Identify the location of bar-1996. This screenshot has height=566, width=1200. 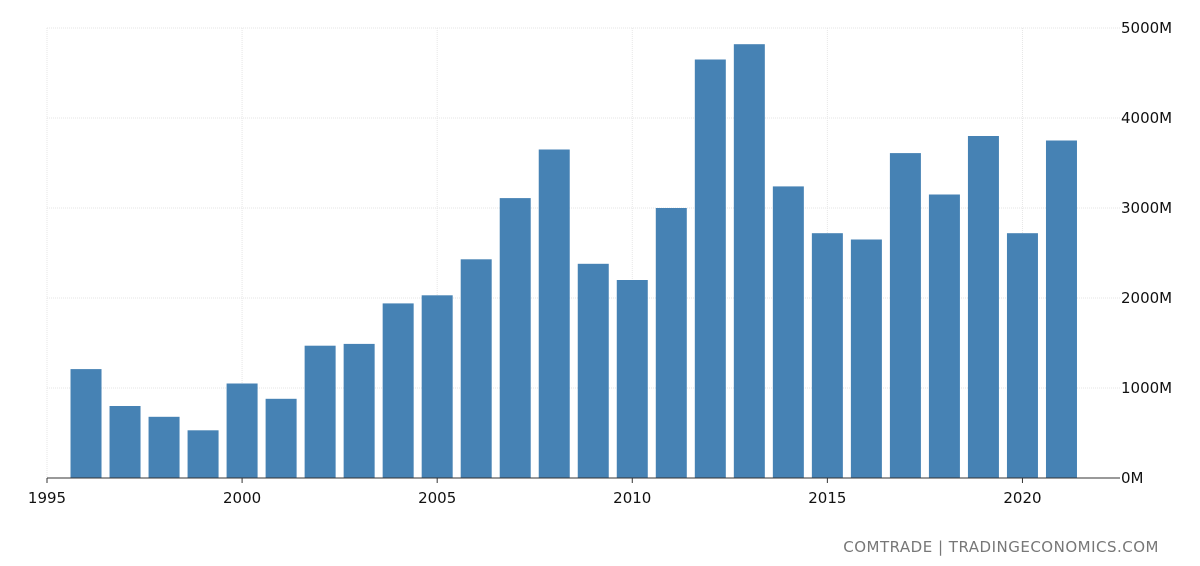
(86, 423).